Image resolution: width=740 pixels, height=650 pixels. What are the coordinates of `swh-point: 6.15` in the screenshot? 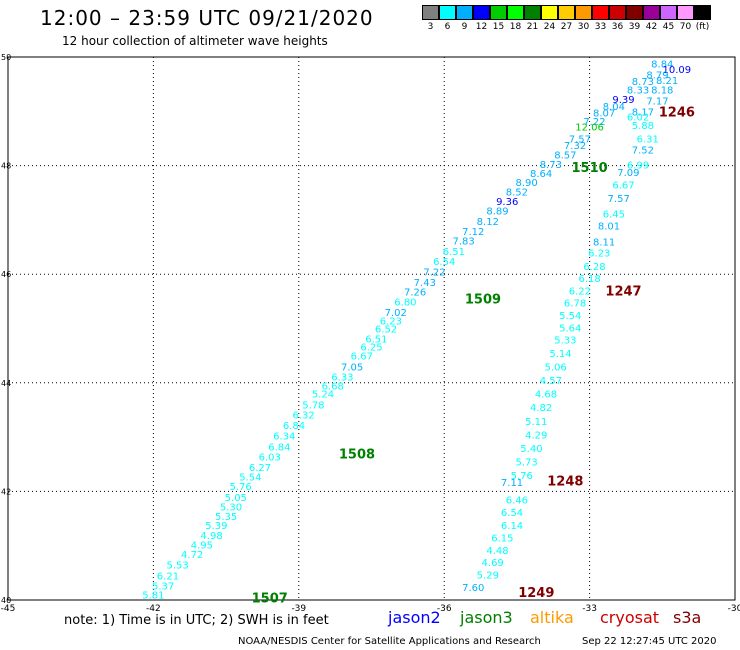 It's located at (502, 539).